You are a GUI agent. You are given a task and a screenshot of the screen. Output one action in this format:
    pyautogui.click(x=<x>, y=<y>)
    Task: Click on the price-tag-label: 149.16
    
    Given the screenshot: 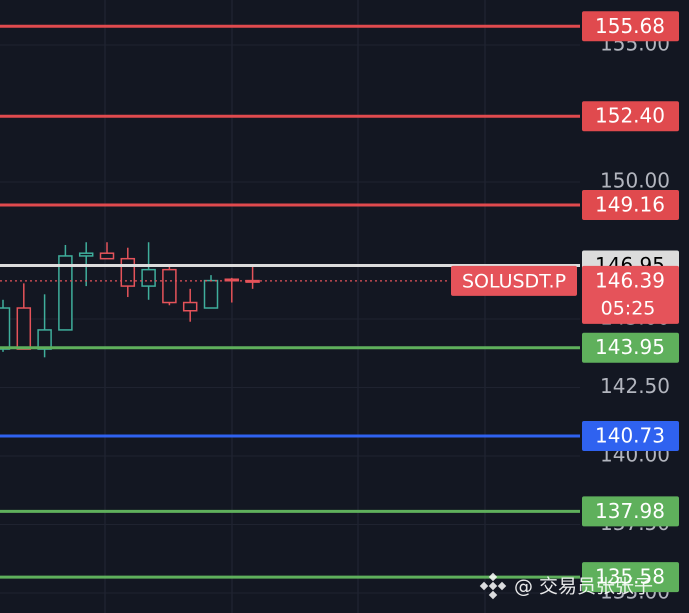 What is the action you would take?
    pyautogui.click(x=630, y=204)
    